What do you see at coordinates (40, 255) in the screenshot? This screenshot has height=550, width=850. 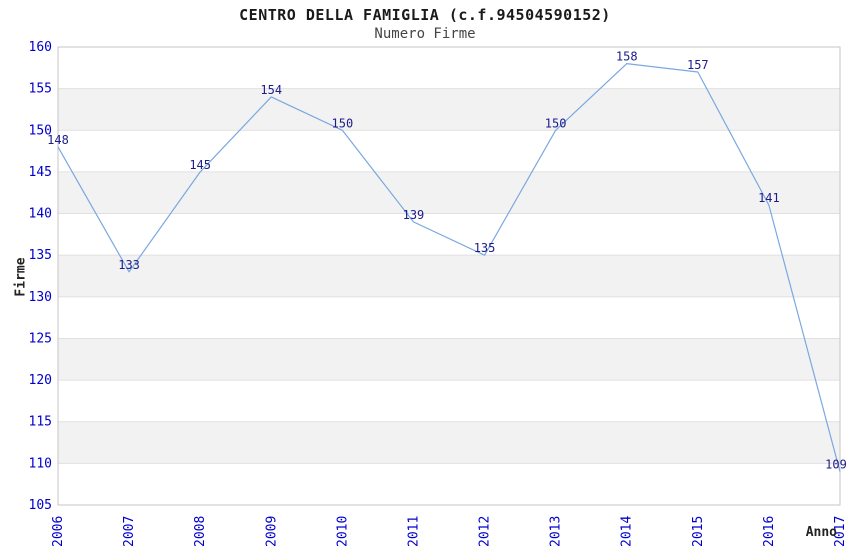 I see `y-tick-label: 135` at bounding box center [40, 255].